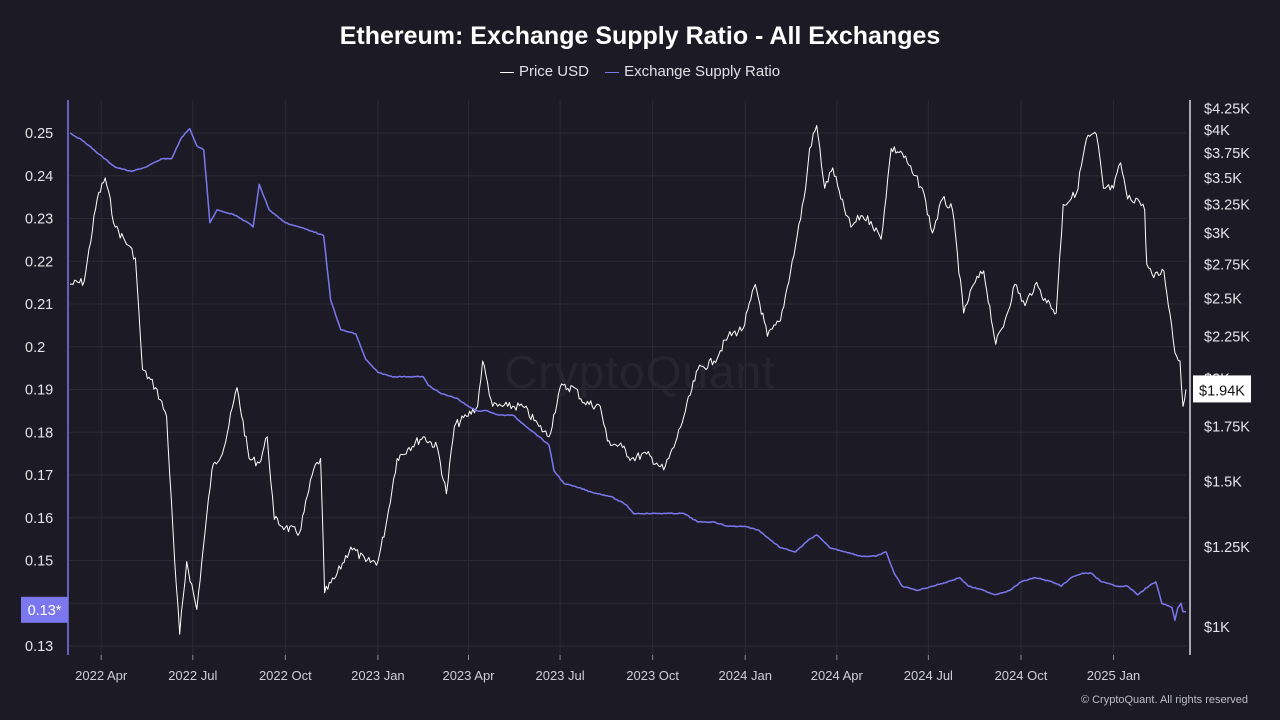 This screenshot has width=1280, height=720. I want to click on x-tick-label: 2024 Jan, so click(745, 675).